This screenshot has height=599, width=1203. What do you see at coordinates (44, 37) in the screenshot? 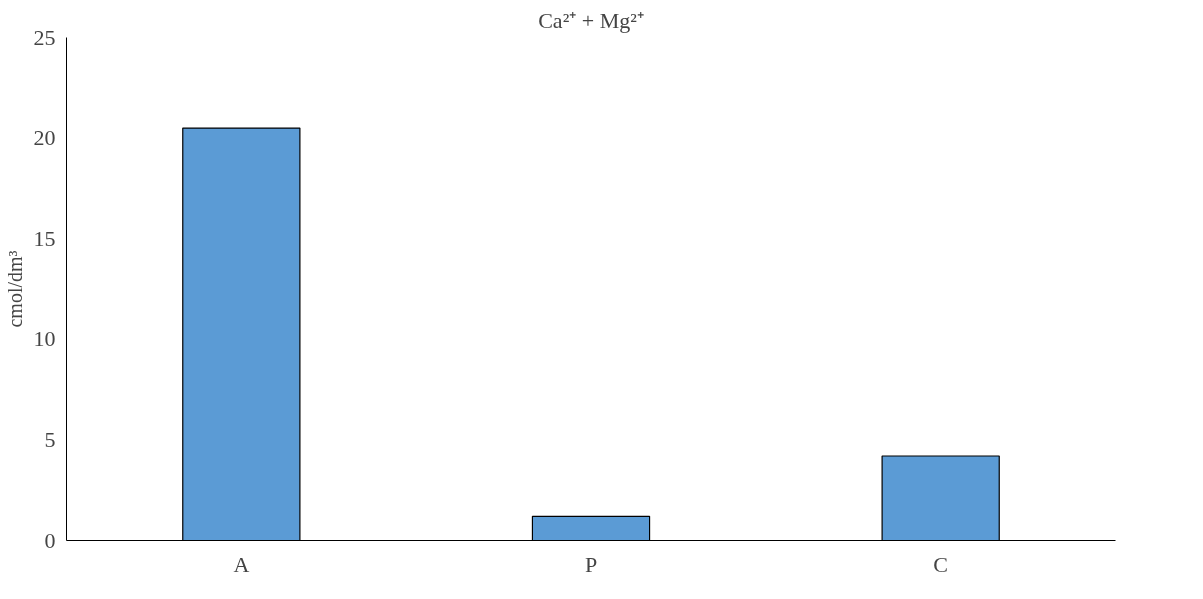
I see `y-tick-label: 25` at bounding box center [44, 37].